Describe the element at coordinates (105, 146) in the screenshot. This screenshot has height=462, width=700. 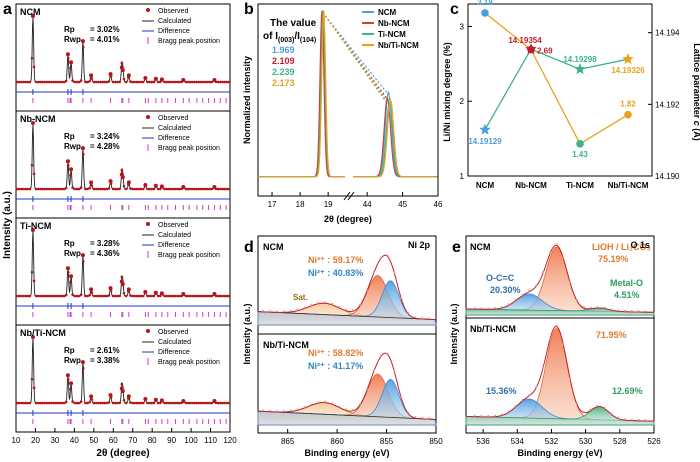
I see `panel-a-rwp-value: = 4.28%` at that location.